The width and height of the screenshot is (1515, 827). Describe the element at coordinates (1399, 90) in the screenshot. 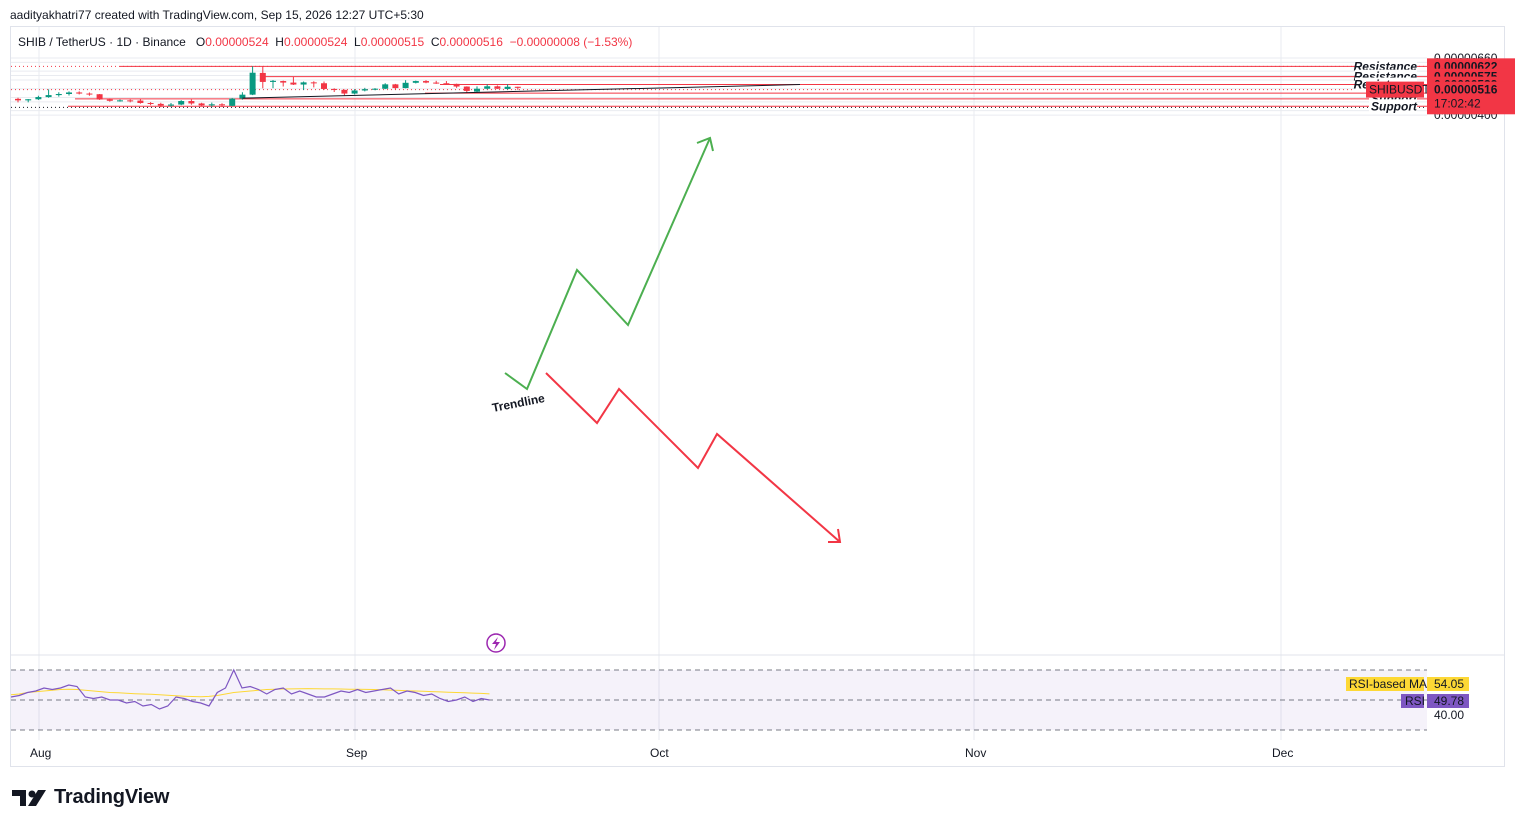

I see `current-symbol-text: SHIBUSDT` at that location.